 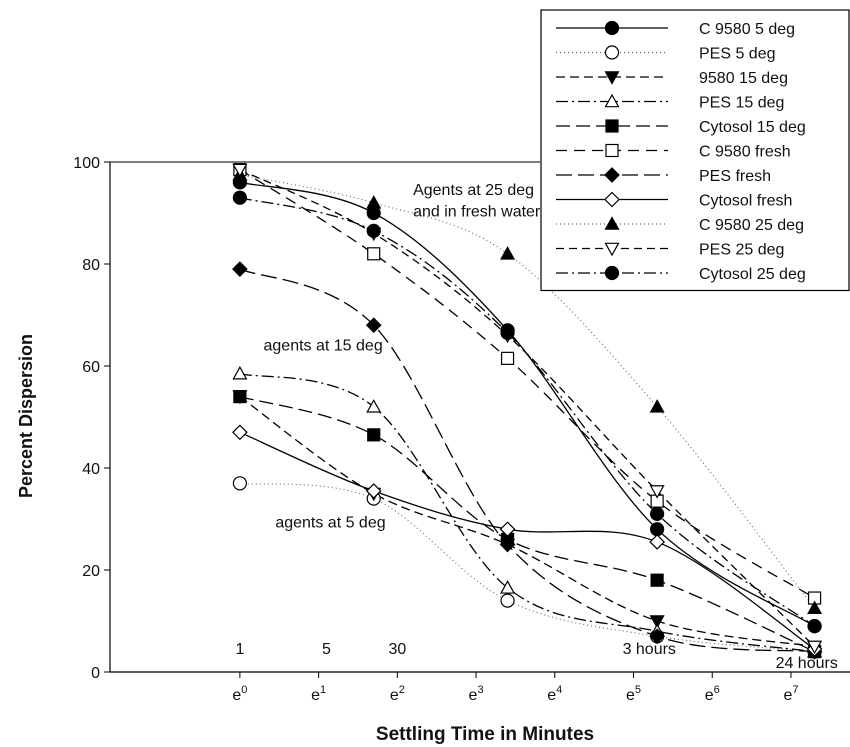 I want to click on legend-label: PES 15 deg, so click(x=741, y=103).